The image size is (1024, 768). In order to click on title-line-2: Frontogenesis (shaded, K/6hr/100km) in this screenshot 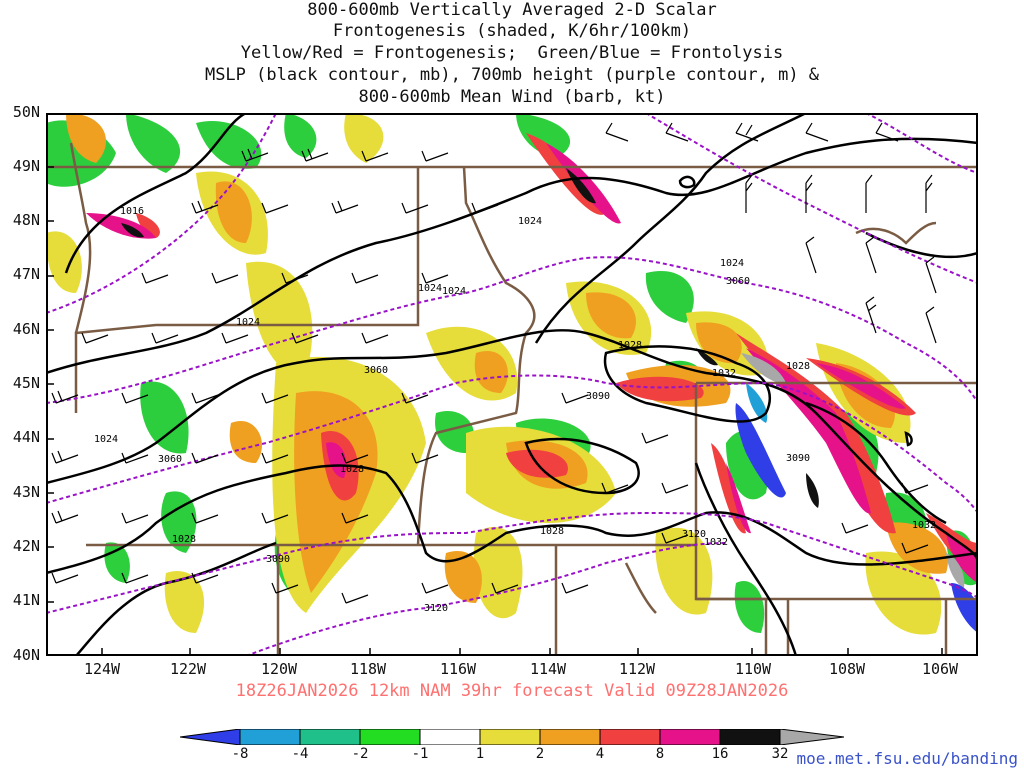, I will do `click(512, 31)`.